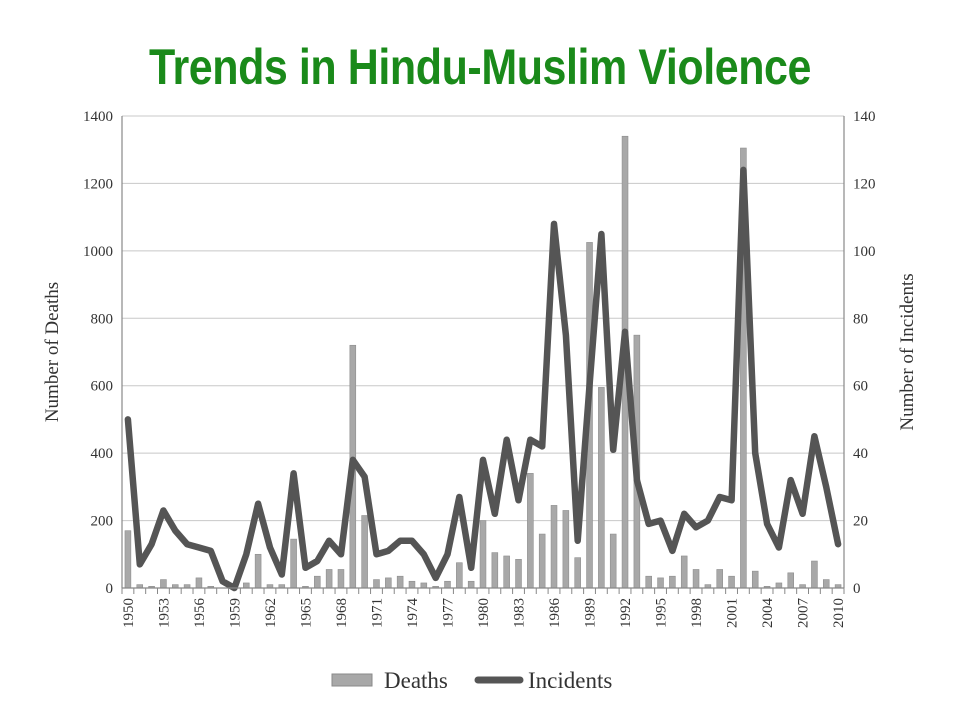 This screenshot has width=960, height=720. What do you see at coordinates (447, 584) in the screenshot?
I see `bar-deaths-1977` at bounding box center [447, 584].